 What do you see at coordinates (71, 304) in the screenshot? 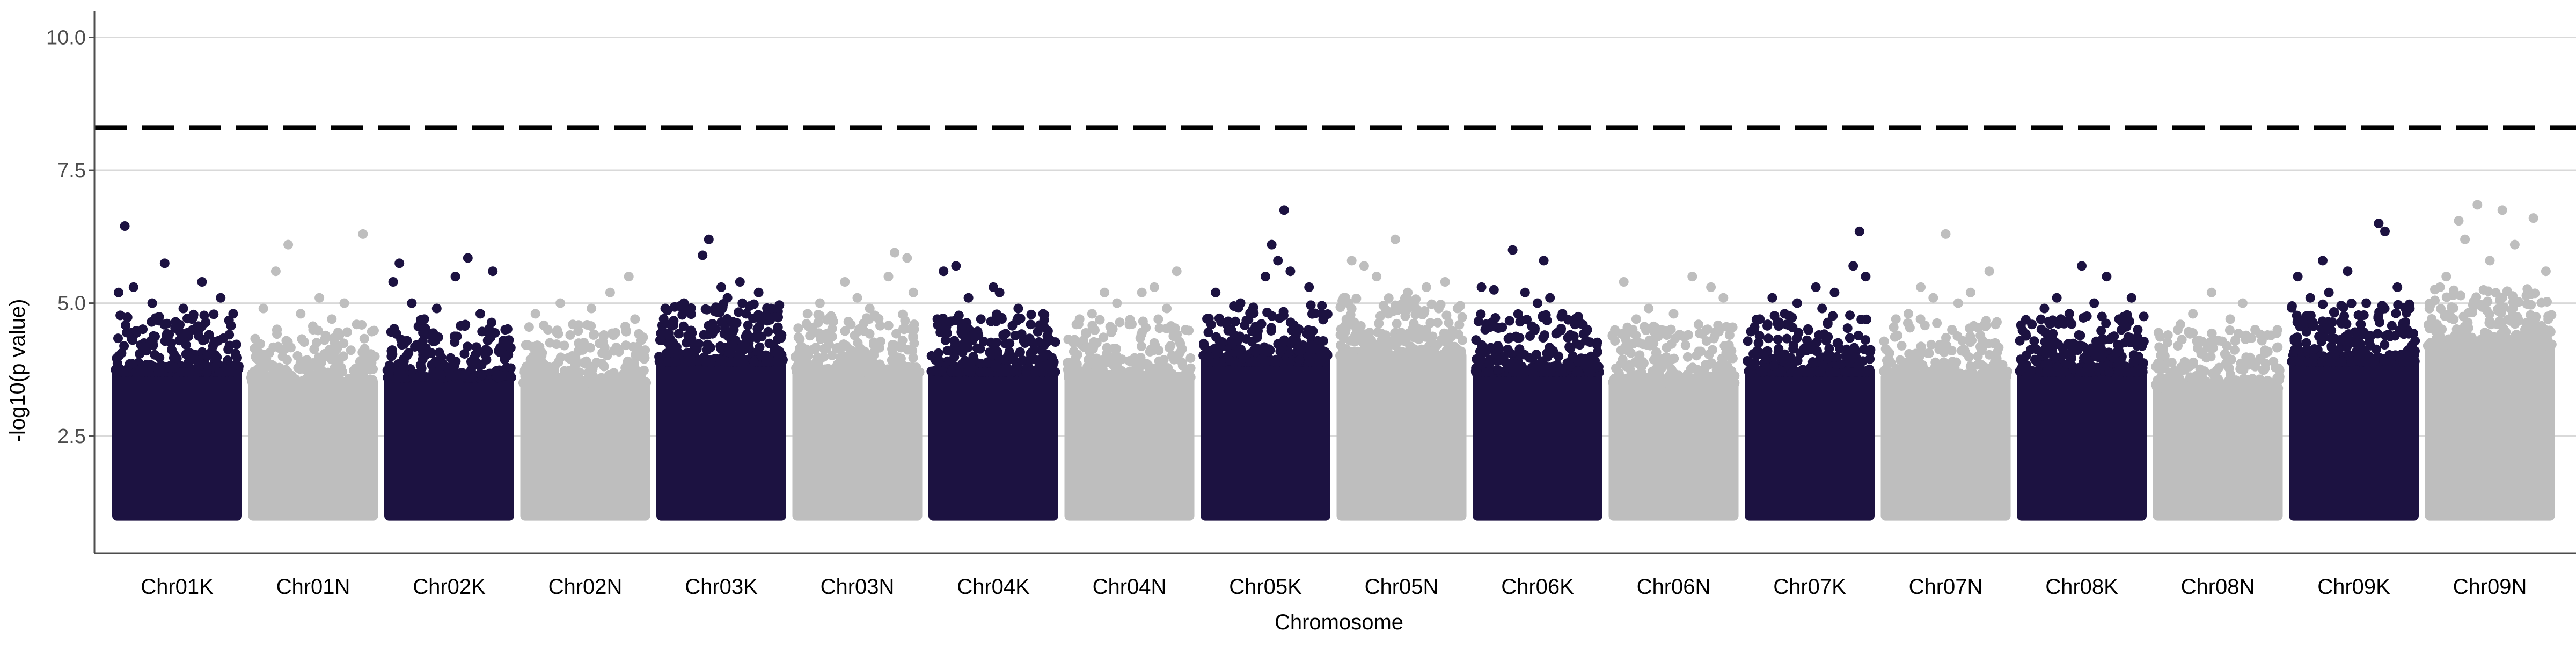
I see `y-tick-label: 5.0` at bounding box center [71, 304].